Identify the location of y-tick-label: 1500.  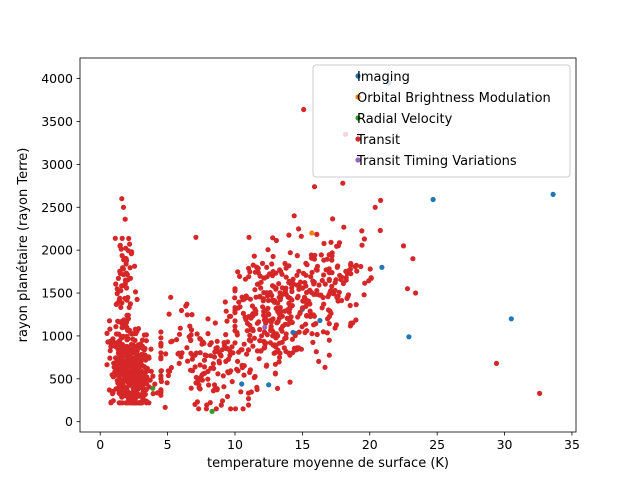
(57, 293).